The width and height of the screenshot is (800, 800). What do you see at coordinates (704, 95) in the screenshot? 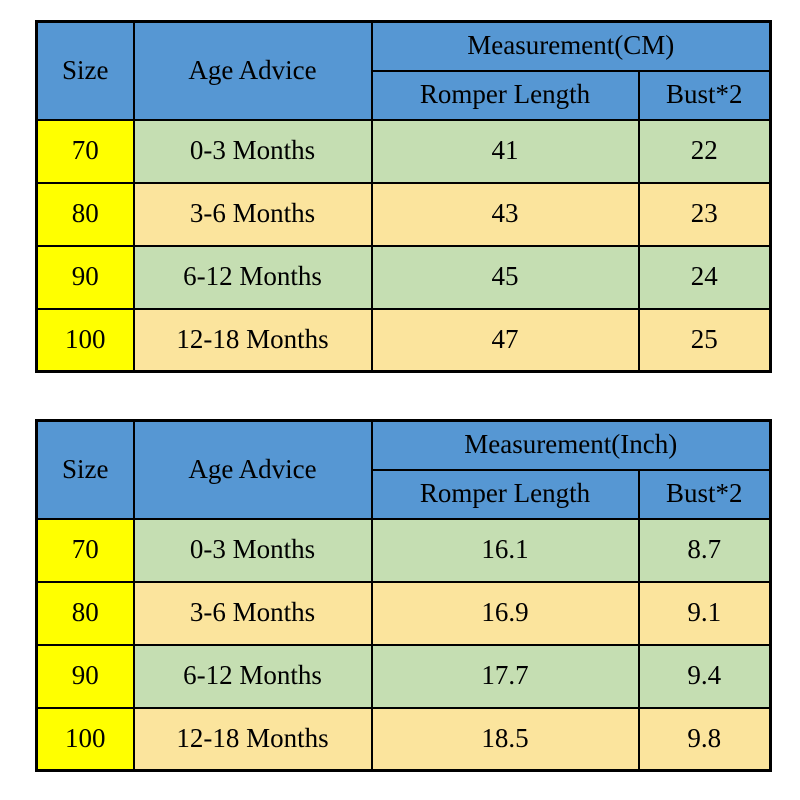
I see `cm-bust-column-header: Bust*2` at bounding box center [704, 95].